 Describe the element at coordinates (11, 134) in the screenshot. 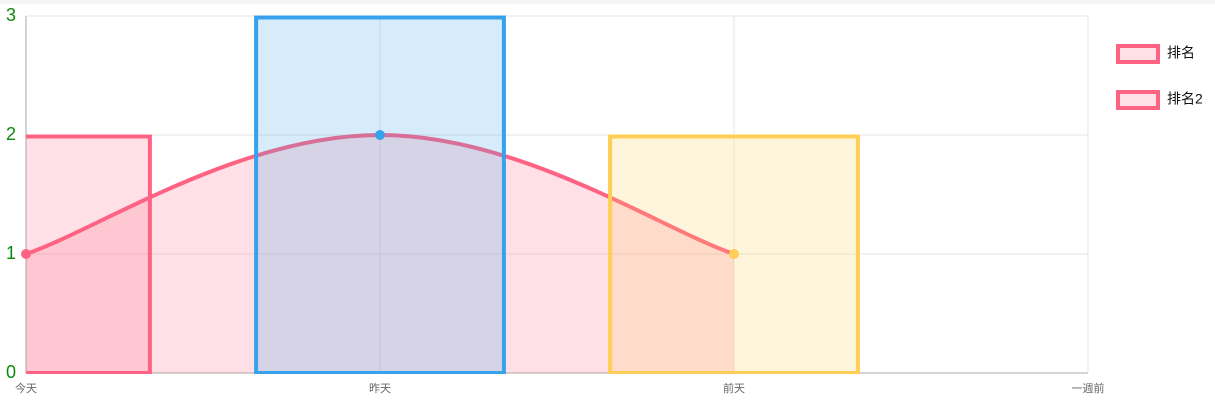

I see `y-tick-label: 2` at that location.